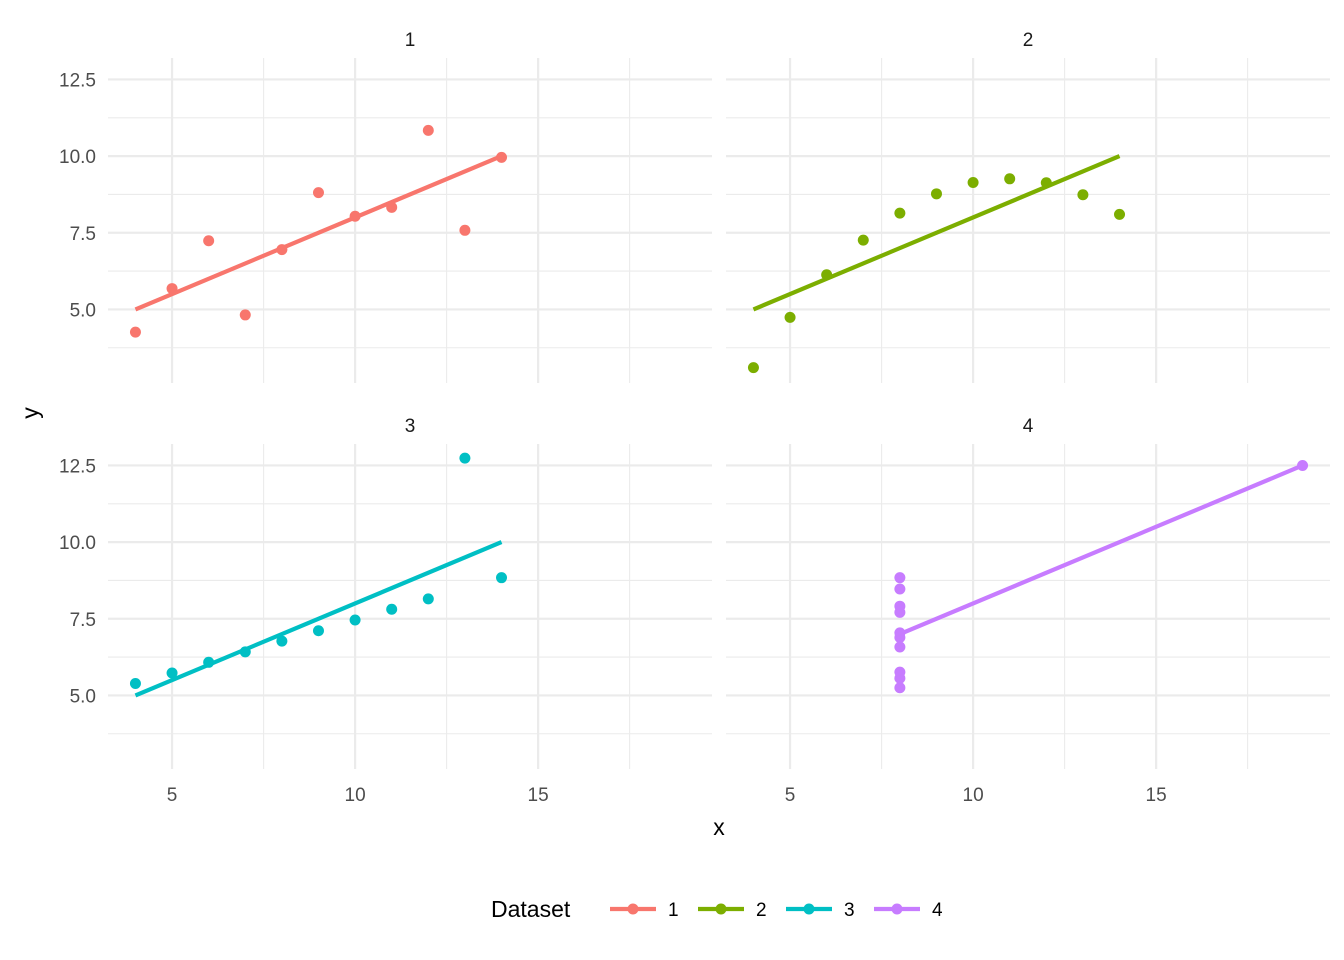  I want to click on facet-strip-label: 1, so click(410, 40).